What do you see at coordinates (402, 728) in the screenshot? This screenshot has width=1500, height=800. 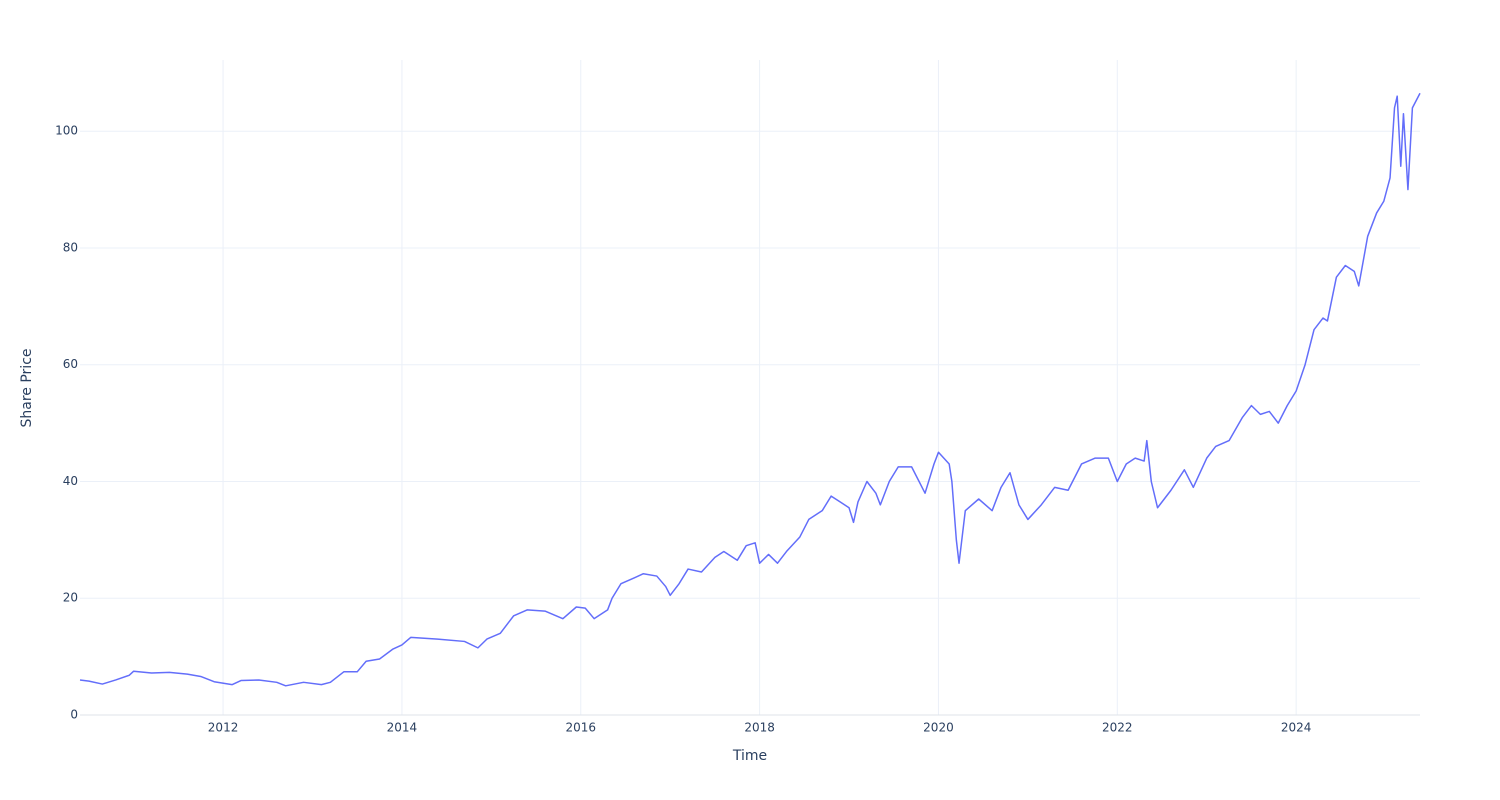 I see `x-tick-label: 2014` at bounding box center [402, 728].